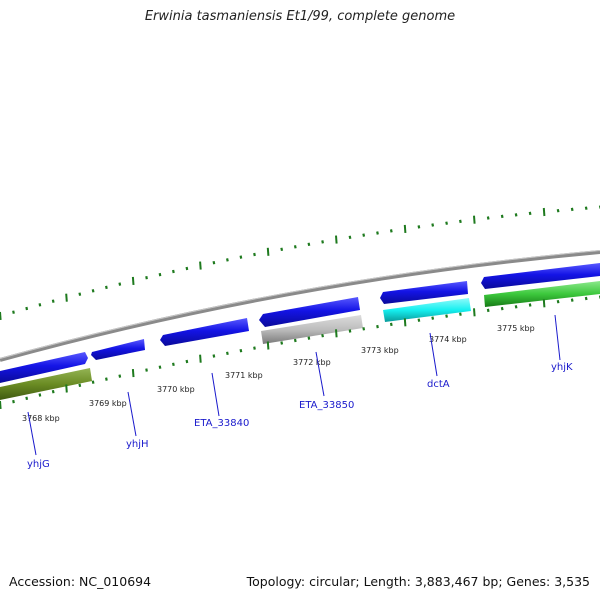 The height and width of the screenshot is (600, 600). I want to click on accession-label: Accession: NC_010694, so click(80, 581).